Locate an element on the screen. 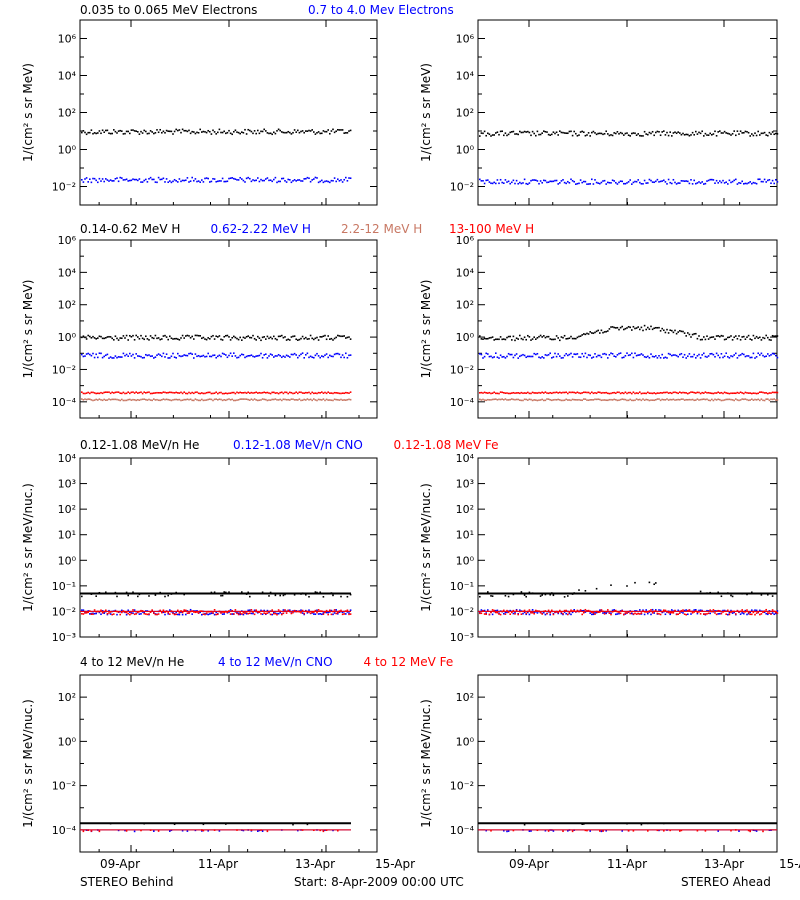 The image size is (800, 900). y-tick-label: 10² is located at coordinates (465, 697).